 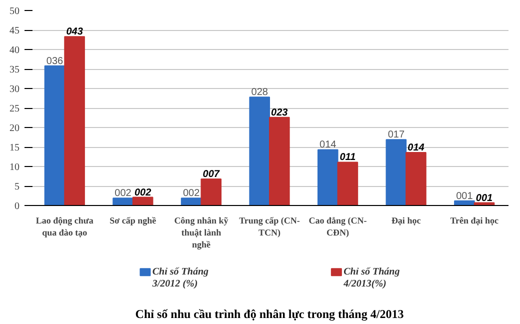 What do you see at coordinates (15, 31) in the screenshot?
I see `y-tick-label: 45` at bounding box center [15, 31].